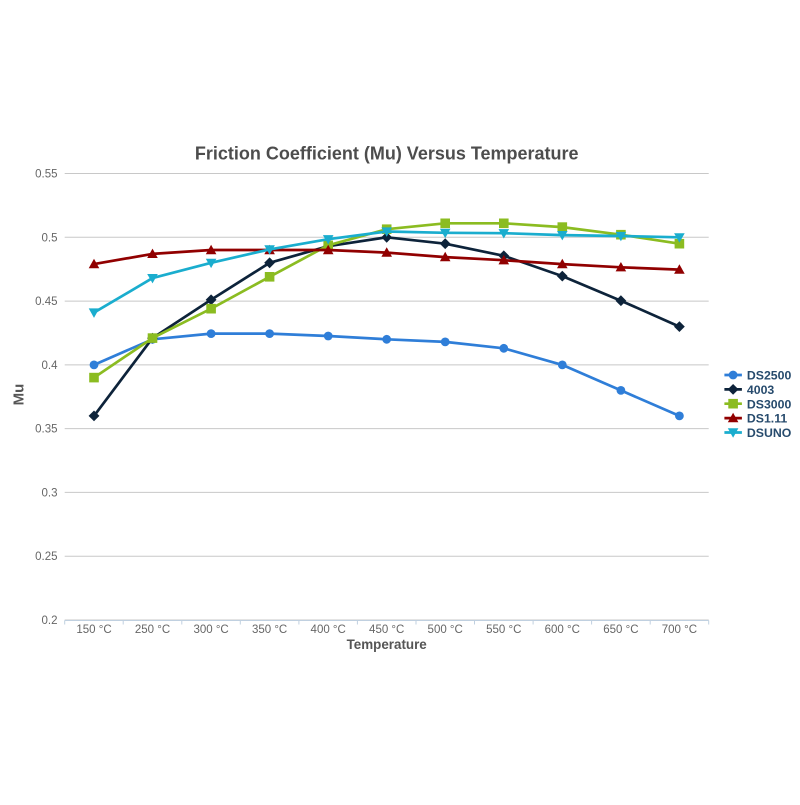 The height and width of the screenshot is (805, 800). What do you see at coordinates (387, 644) in the screenshot?
I see `svg-text: Temperature` at bounding box center [387, 644].